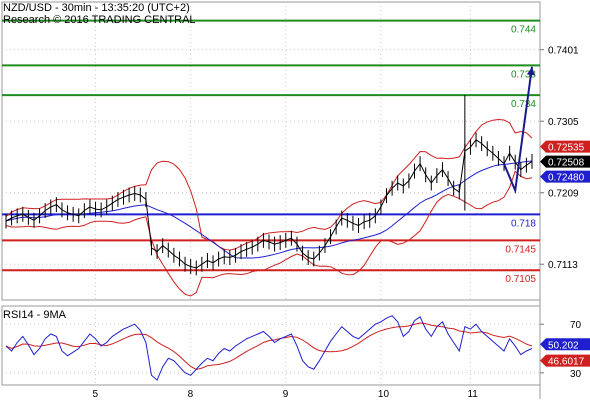  I want to click on price-badge-label: 0.72508, so click(566, 163).